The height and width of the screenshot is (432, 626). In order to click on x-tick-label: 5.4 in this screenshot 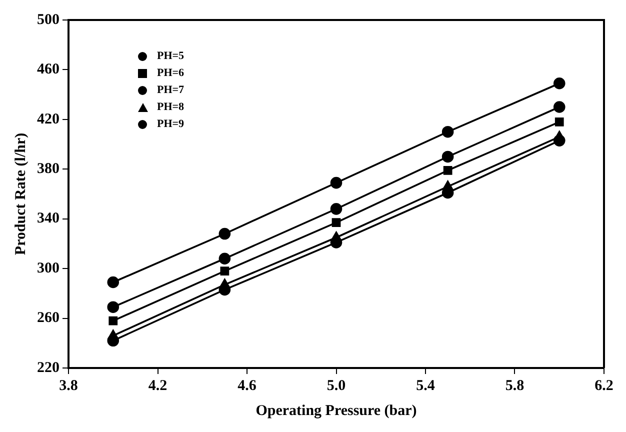, I will do `click(426, 386)`.